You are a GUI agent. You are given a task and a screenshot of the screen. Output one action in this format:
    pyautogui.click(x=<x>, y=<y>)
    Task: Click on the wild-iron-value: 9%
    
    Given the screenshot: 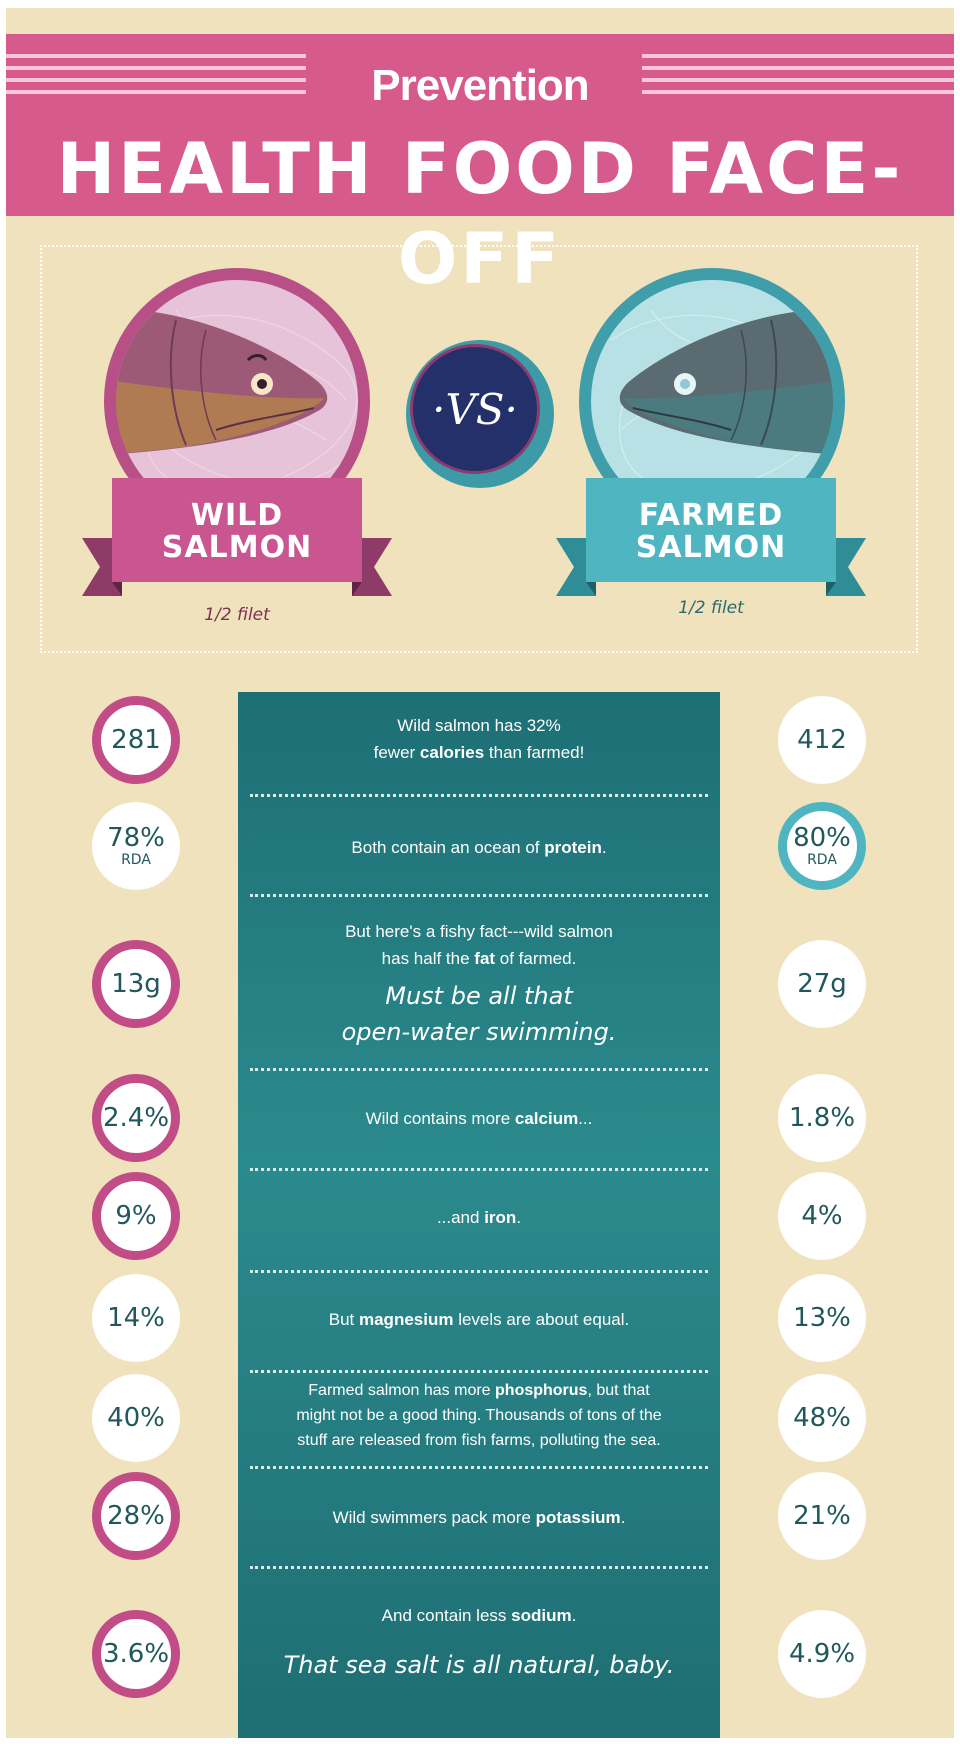 What is the action you would take?
    pyautogui.click(x=136, y=1216)
    